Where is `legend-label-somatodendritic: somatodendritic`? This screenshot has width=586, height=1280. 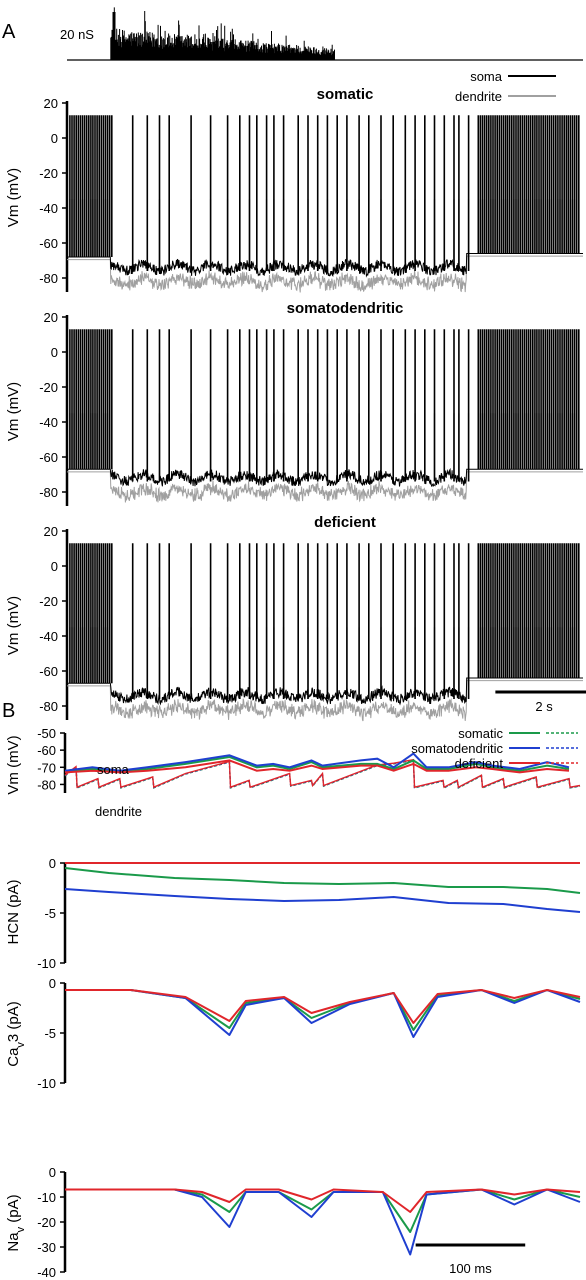
legend-label-somatodendritic: somatodendritic is located at coordinates (457, 748).